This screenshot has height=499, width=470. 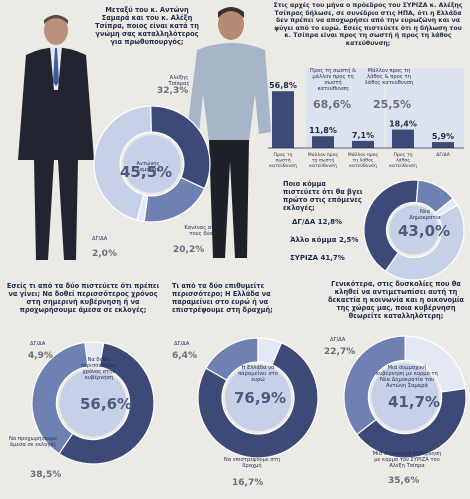 I want to click on q3-nd-pct: 43,0%, so click(x=424, y=231).